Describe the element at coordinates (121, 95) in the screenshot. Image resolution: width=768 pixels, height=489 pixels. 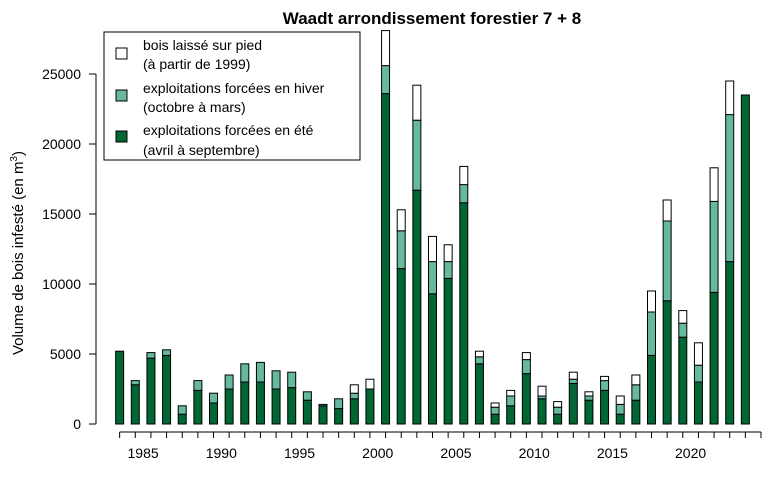
I see `legend-swatch-hiver` at that location.